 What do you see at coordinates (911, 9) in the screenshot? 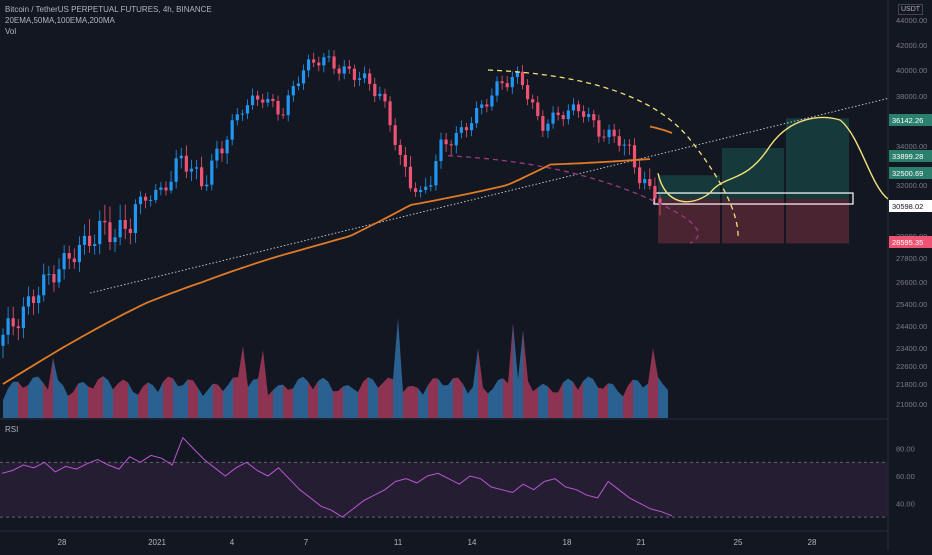
I see `currency-badge: USDT` at bounding box center [911, 9].